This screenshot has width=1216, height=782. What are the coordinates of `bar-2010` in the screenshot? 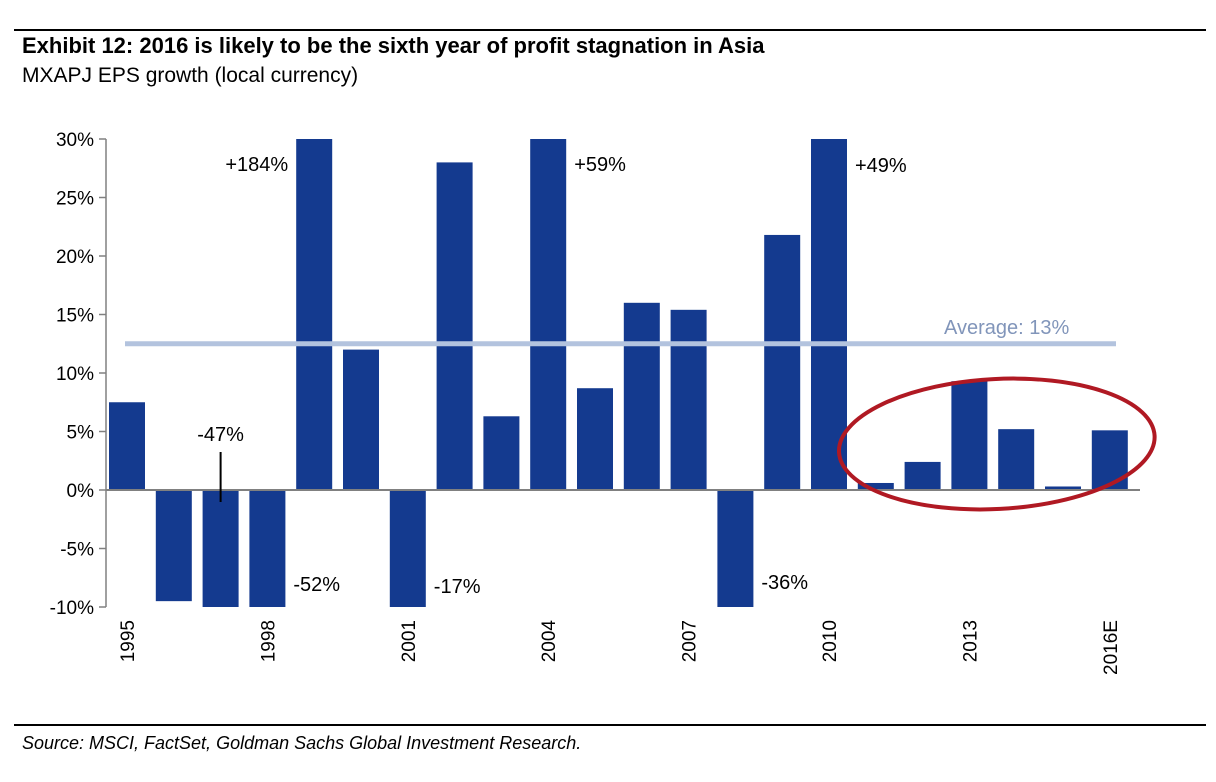 It's located at (829, 314).